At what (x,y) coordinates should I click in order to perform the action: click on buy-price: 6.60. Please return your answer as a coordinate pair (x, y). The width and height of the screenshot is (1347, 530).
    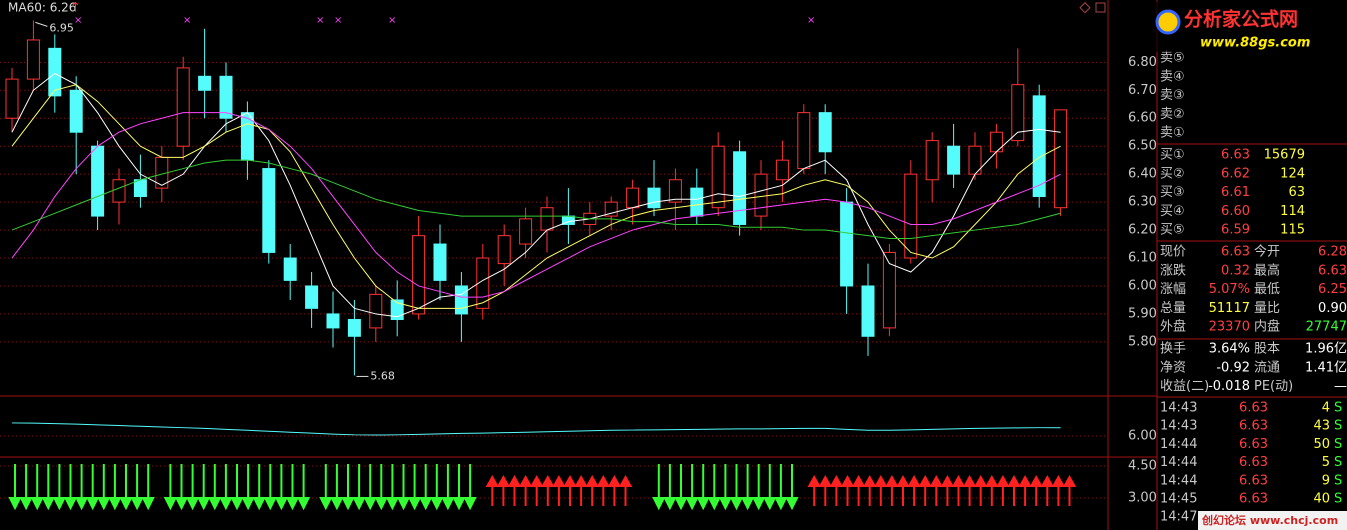
    Looking at the image, I should click on (1235, 211).